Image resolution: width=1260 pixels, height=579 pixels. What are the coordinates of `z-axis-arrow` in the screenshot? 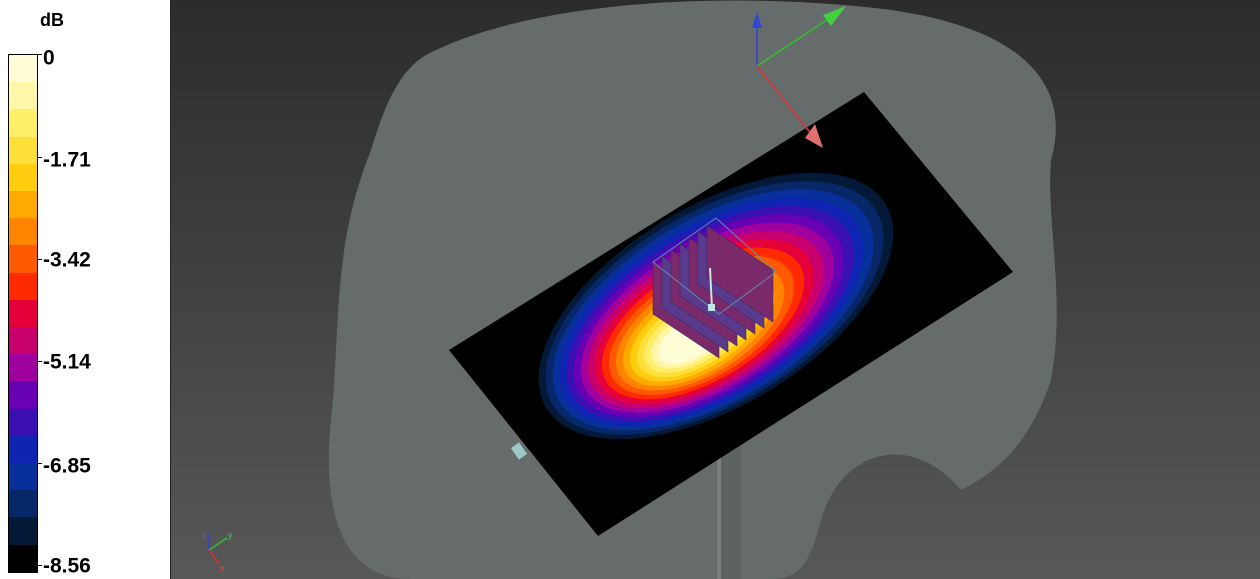 It's located at (757, 20).